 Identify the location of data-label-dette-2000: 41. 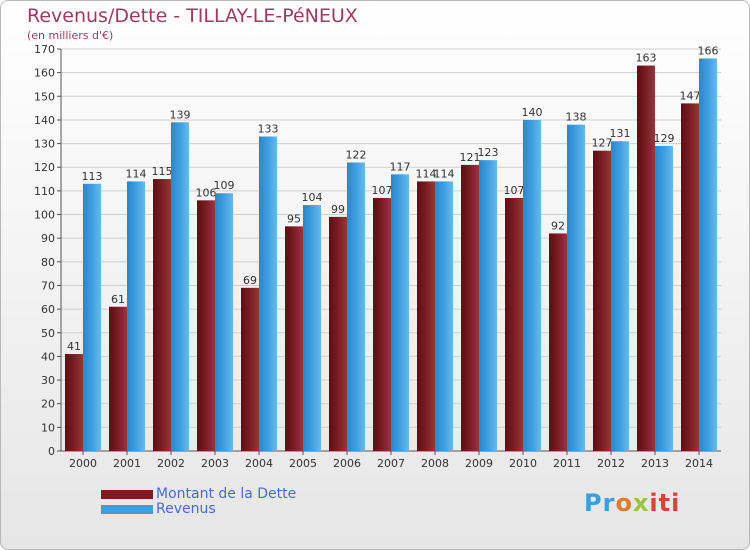
(74, 346).